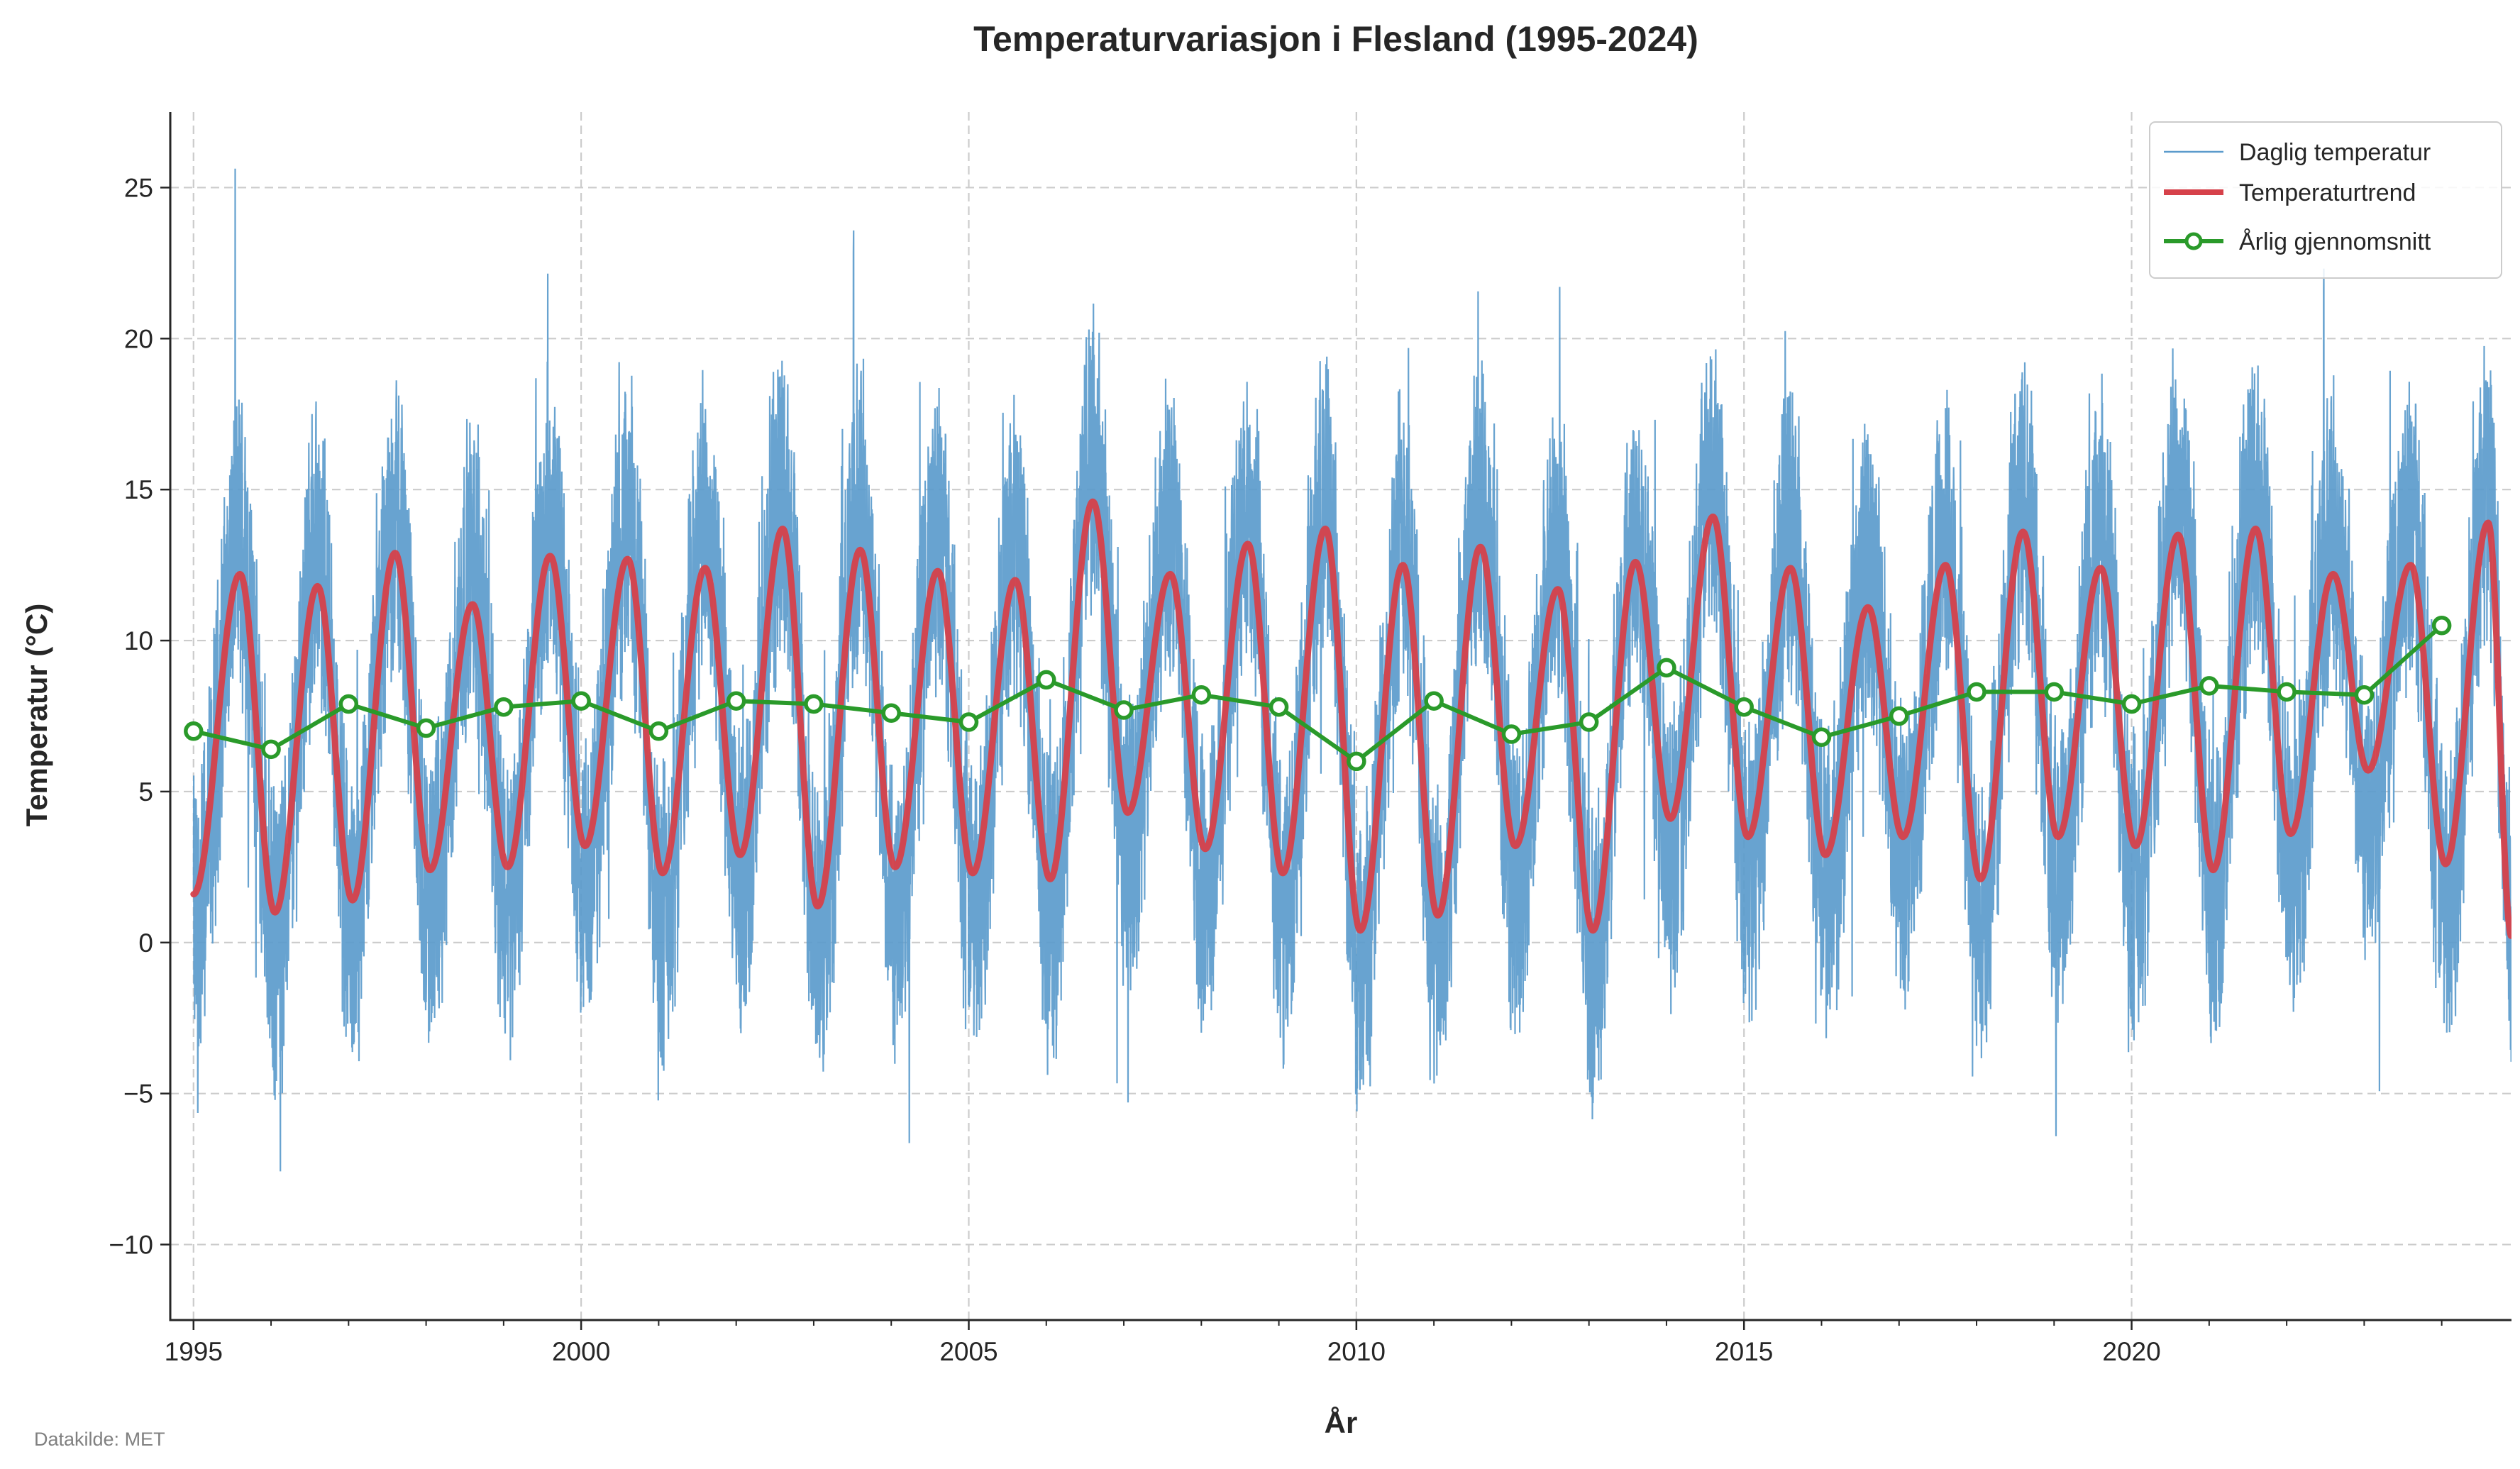 The height and width of the screenshot is (1469, 2520). What do you see at coordinates (968, 1351) in the screenshot?
I see `x-tick-label: 2005` at bounding box center [968, 1351].